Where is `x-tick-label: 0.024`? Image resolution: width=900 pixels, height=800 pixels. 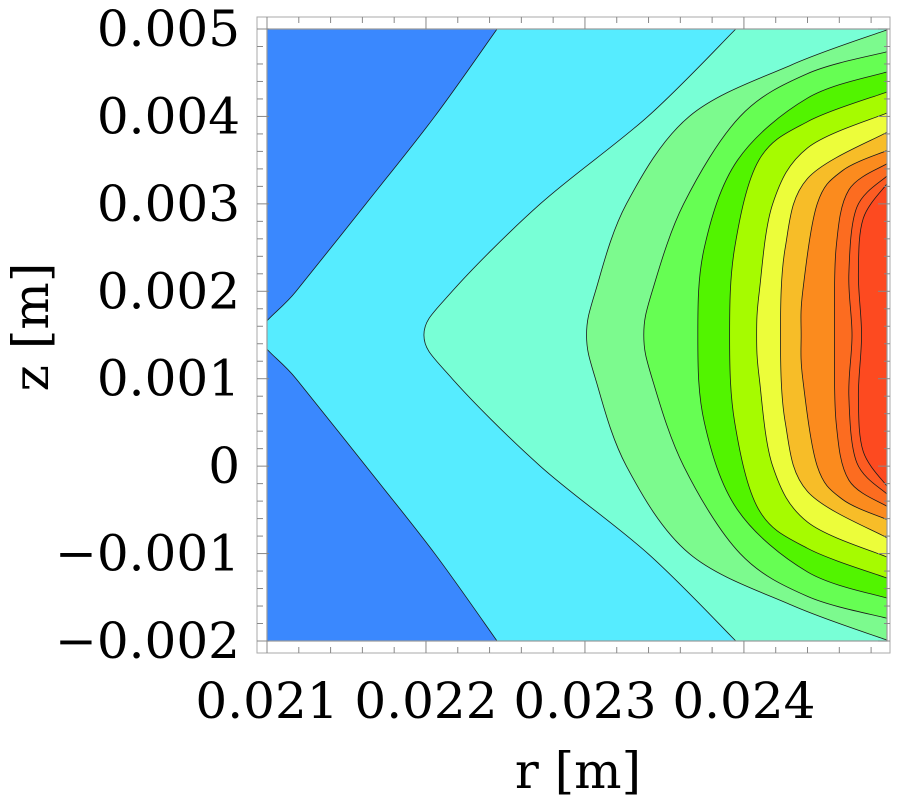
x-tick-label: 0.024 is located at coordinates (743, 701).